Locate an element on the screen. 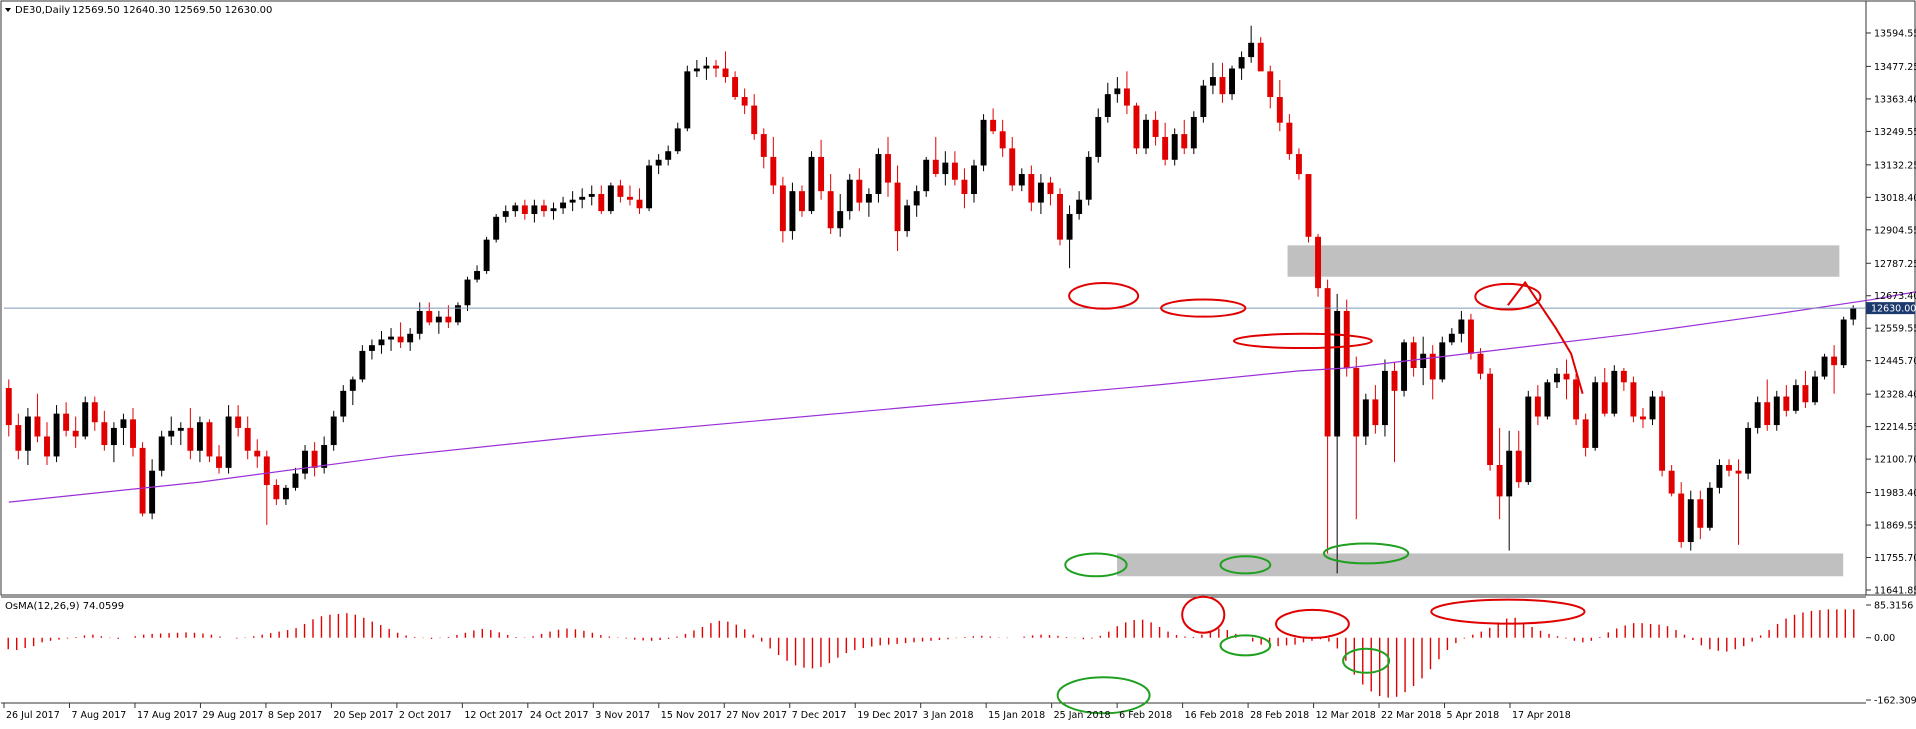 This screenshot has width=1916, height=729. current-price-label: 12630.00 is located at coordinates (1893, 309).